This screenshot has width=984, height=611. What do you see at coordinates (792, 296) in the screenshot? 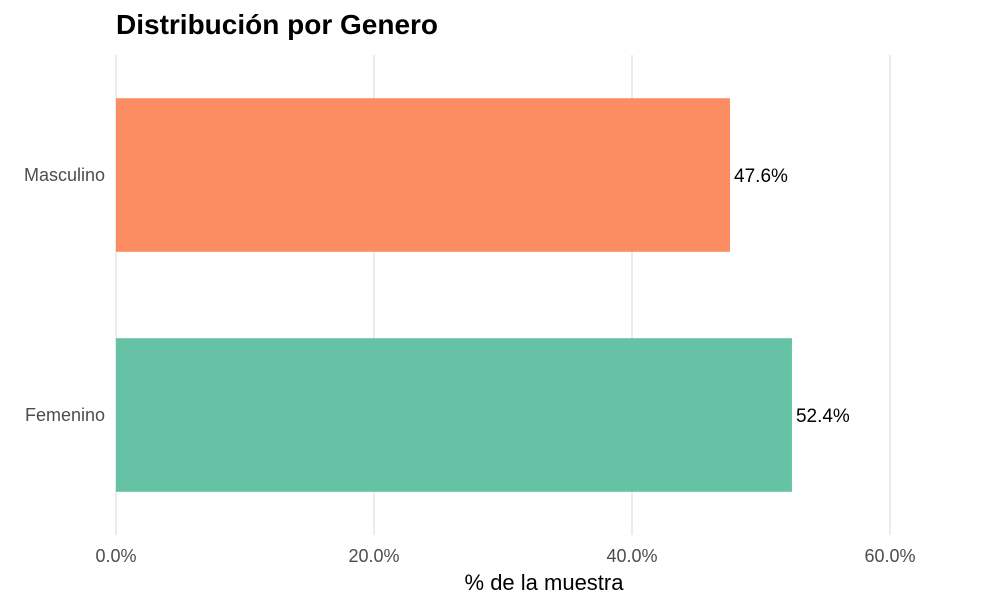
I see `label-layer: 52.4% 47.6%` at bounding box center [792, 296].